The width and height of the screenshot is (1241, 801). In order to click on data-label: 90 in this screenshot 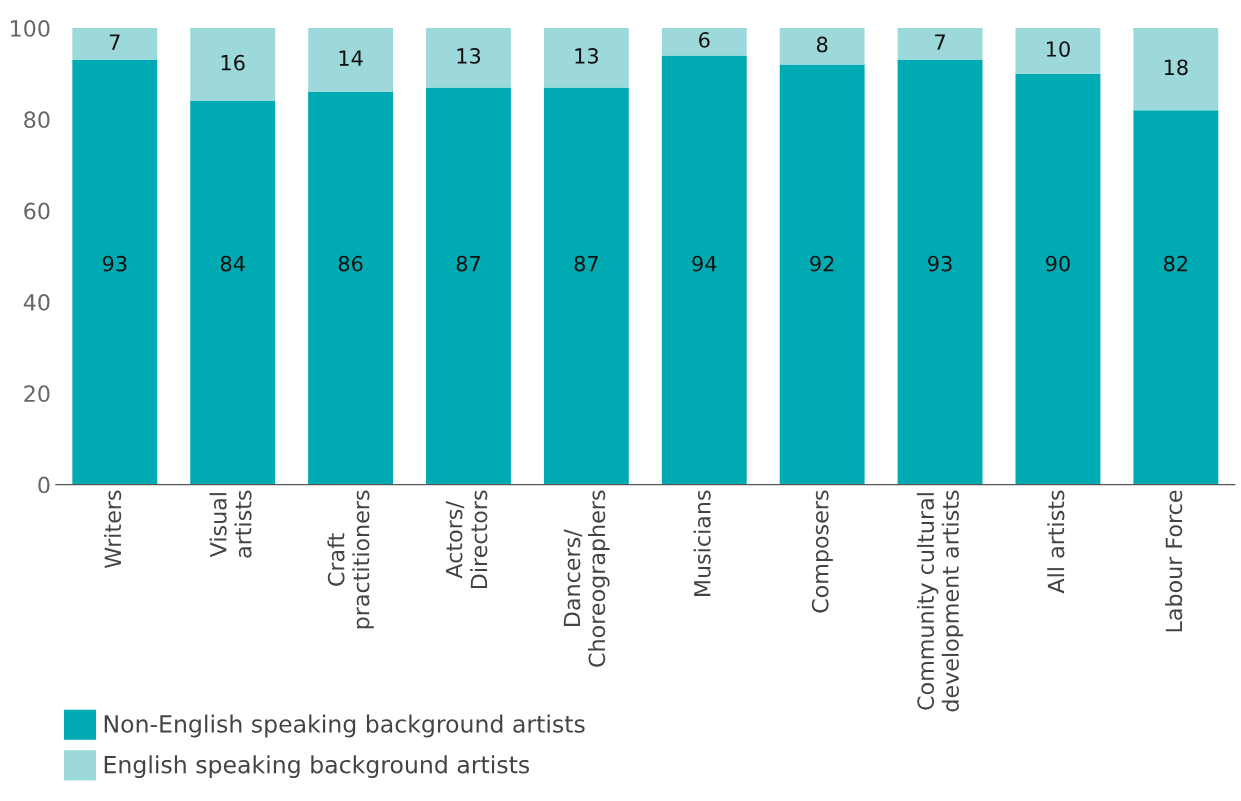, I will do `click(1058, 263)`.